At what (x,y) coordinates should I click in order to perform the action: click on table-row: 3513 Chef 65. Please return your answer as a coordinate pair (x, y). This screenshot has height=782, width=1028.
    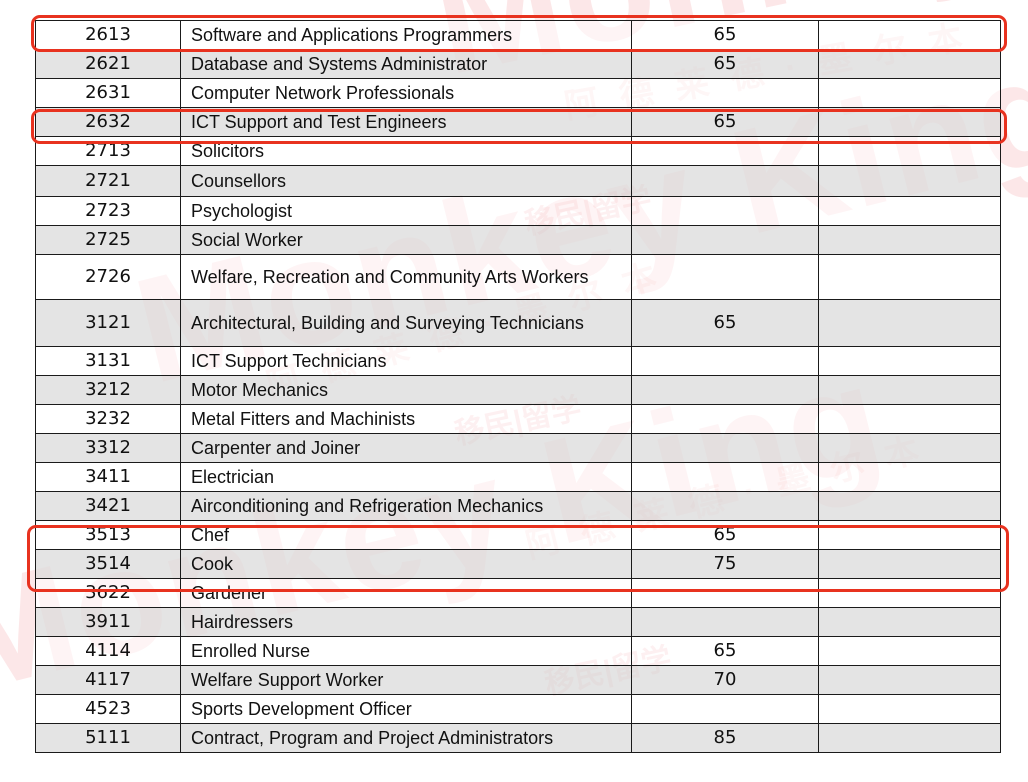
    Looking at the image, I should click on (518, 535).